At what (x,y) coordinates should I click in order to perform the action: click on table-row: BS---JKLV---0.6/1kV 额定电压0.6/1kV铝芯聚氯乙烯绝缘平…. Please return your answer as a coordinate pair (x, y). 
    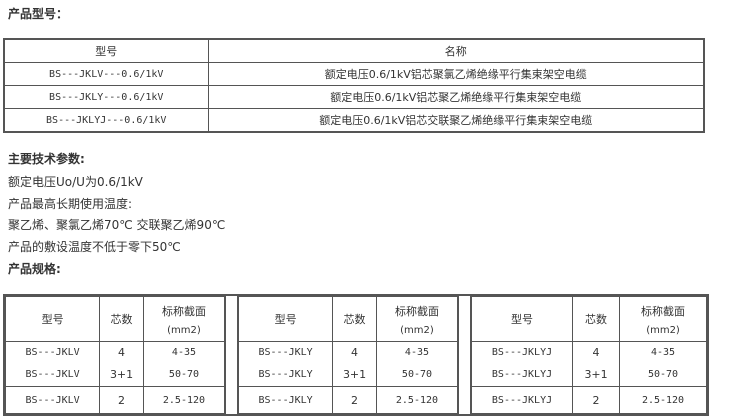
    Looking at the image, I should click on (354, 74).